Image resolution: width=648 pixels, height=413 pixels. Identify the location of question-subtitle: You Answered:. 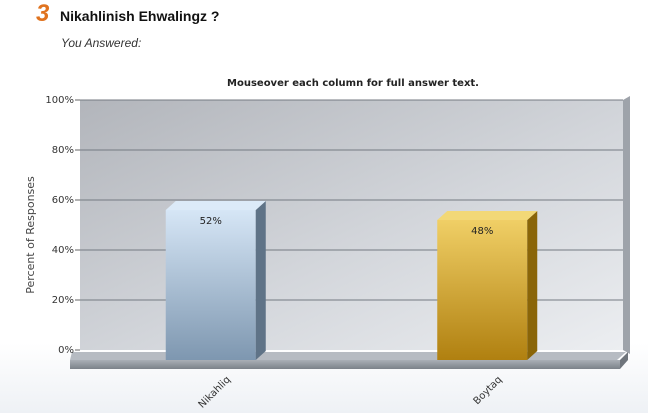
(101, 43).